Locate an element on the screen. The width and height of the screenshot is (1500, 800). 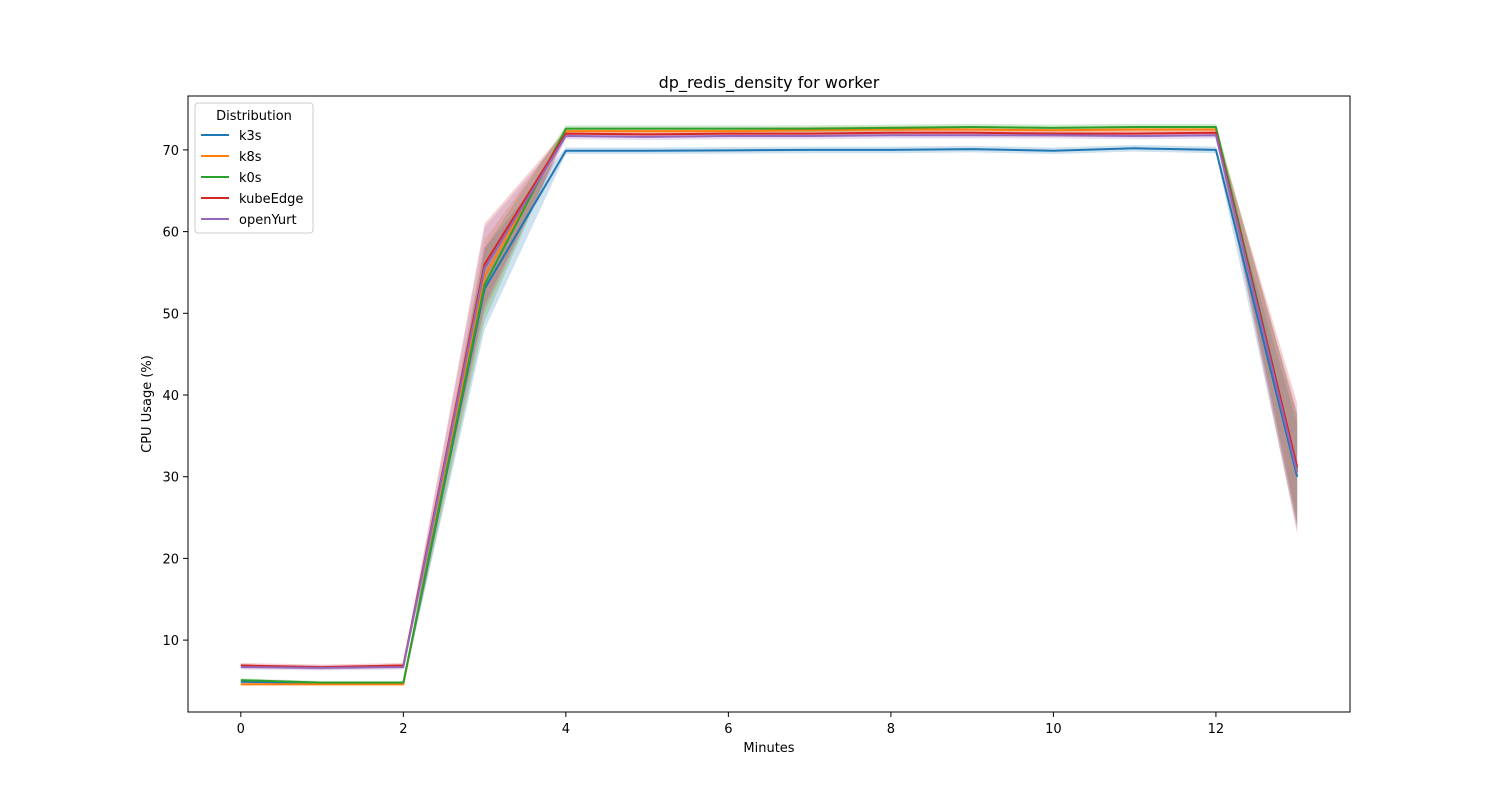
x-tick-label: 4 is located at coordinates (566, 729).